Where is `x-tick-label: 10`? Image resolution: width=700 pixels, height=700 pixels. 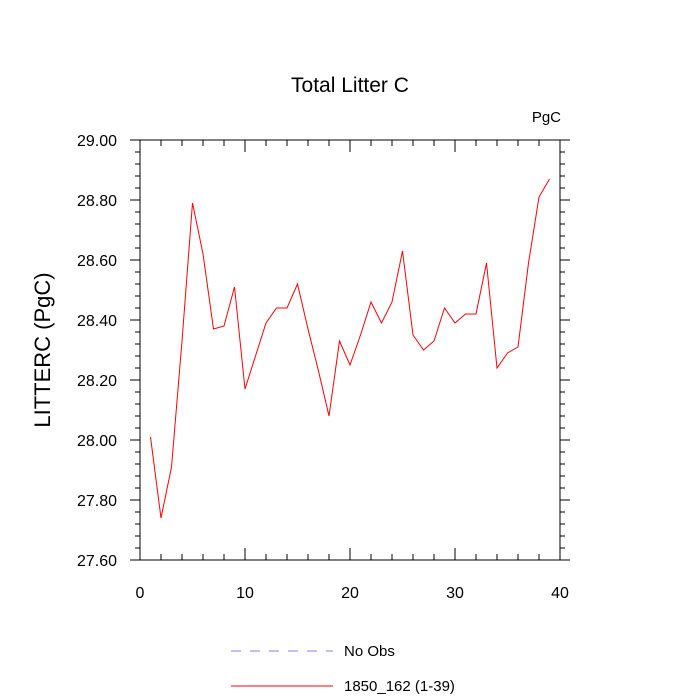 x-tick-label: 10 is located at coordinates (245, 593).